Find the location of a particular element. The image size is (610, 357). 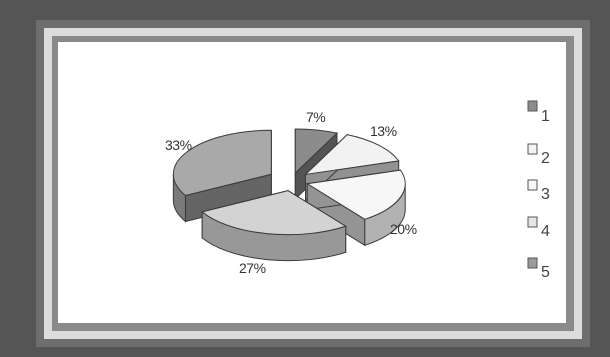

legend-entry-2: 2 is located at coordinates (538, 155).